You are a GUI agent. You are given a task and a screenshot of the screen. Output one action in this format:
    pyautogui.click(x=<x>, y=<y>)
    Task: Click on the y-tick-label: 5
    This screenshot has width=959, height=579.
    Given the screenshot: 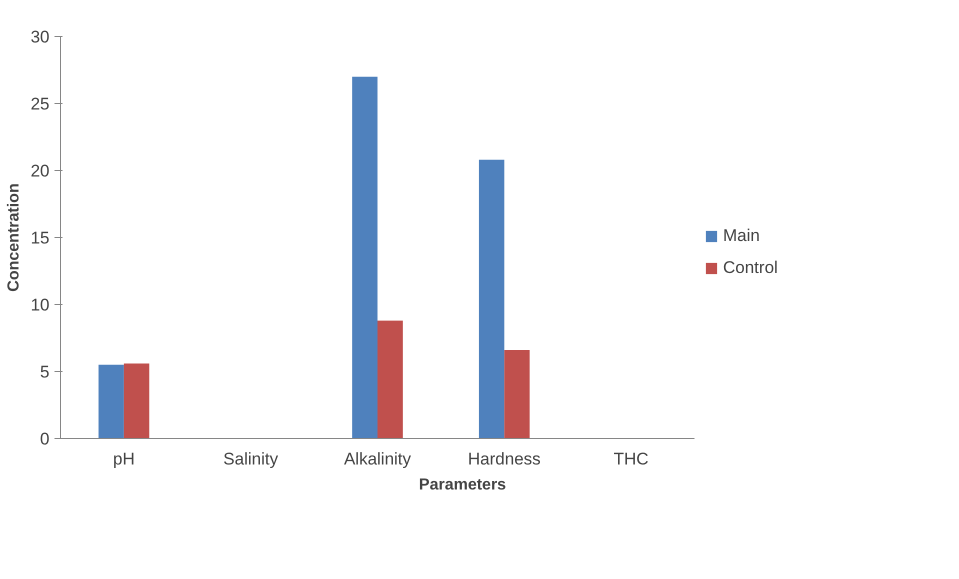 What is the action you would take?
    pyautogui.click(x=45, y=372)
    